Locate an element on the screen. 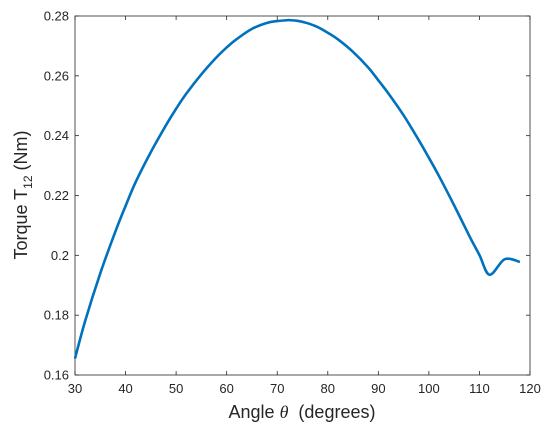  x-tick-label: 40 is located at coordinates (125, 388).